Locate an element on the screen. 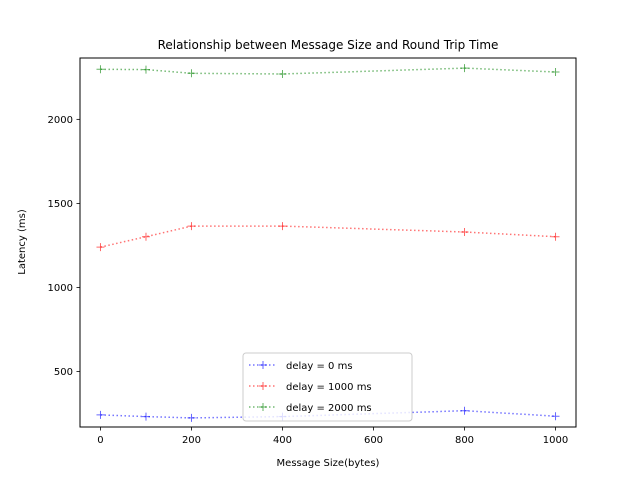 Image resolution: width=640 pixels, height=480 pixels. x-tick-label: 1000 is located at coordinates (555, 440).